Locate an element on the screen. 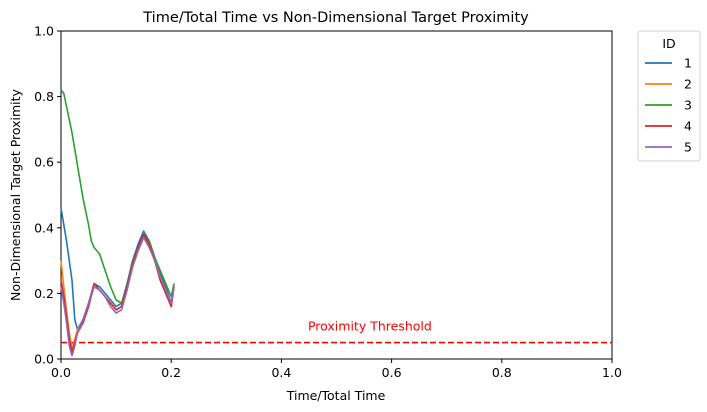 The height and width of the screenshot is (412, 707). series-group is located at coordinates (117, 223).